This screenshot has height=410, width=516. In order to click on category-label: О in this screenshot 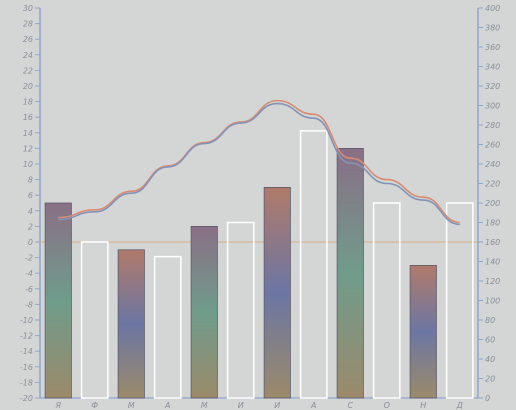, I will do `click(387, 405)`.